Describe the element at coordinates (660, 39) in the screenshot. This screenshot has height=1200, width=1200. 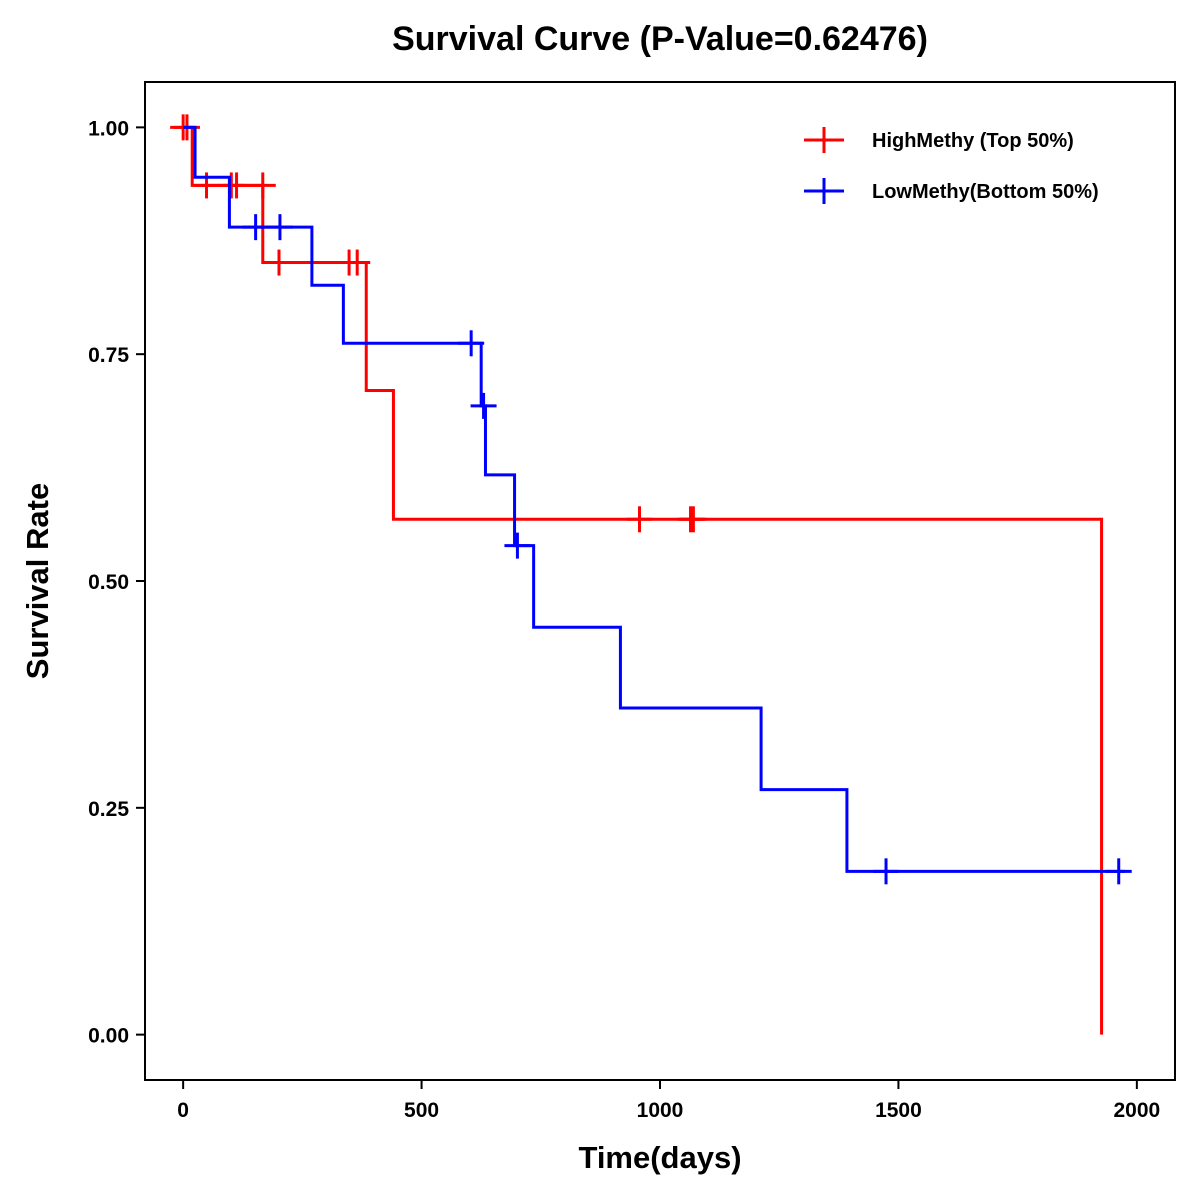
I see `chart-title: Survival Curve (P-Value=0.62476)` at that location.